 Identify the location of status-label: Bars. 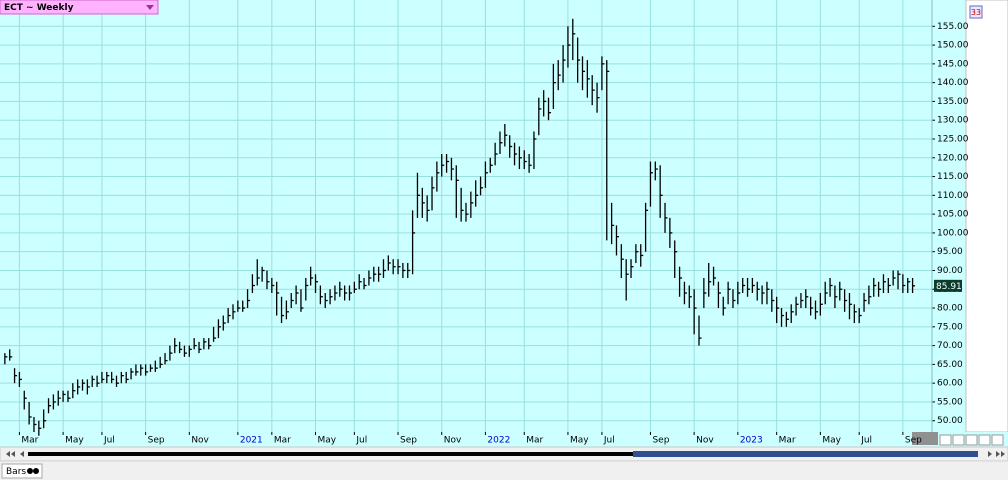
(16, 472).